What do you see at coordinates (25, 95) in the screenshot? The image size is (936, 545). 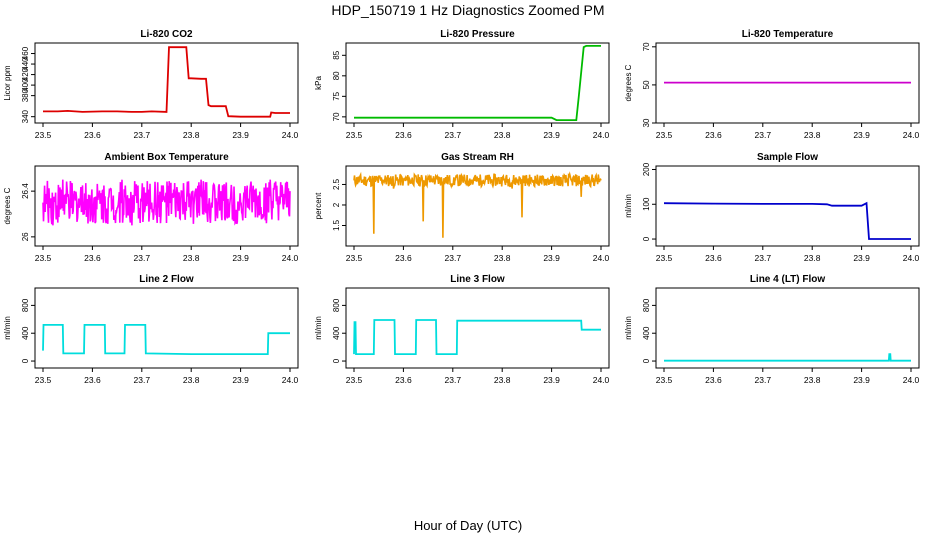 I see `y-tick-label: 380` at bounding box center [25, 95].